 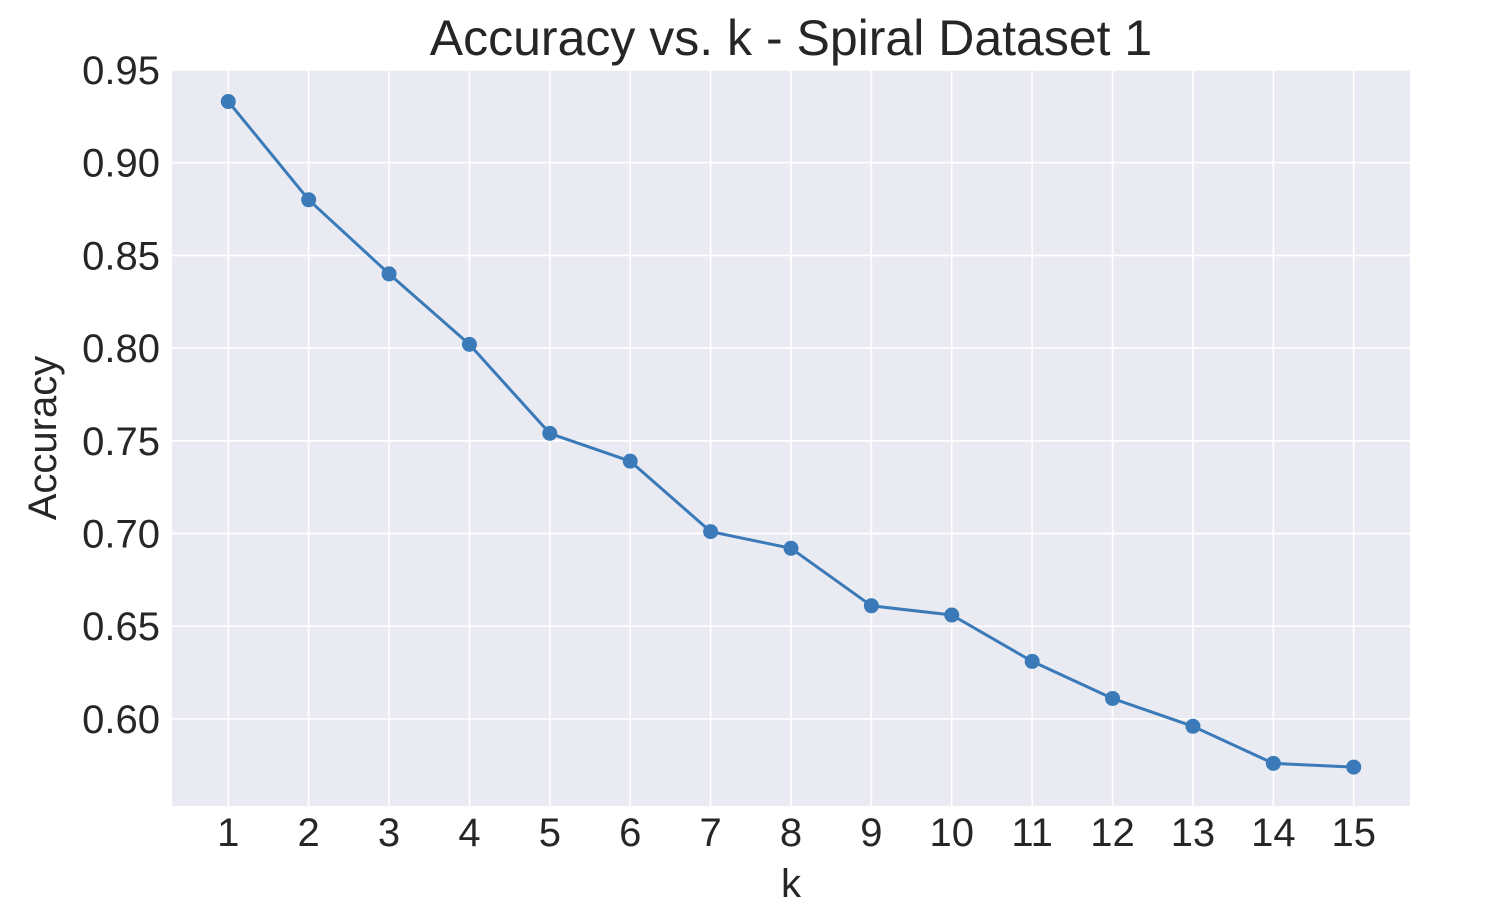 I want to click on y-axis-label: Accuracy, so click(x=43, y=438).